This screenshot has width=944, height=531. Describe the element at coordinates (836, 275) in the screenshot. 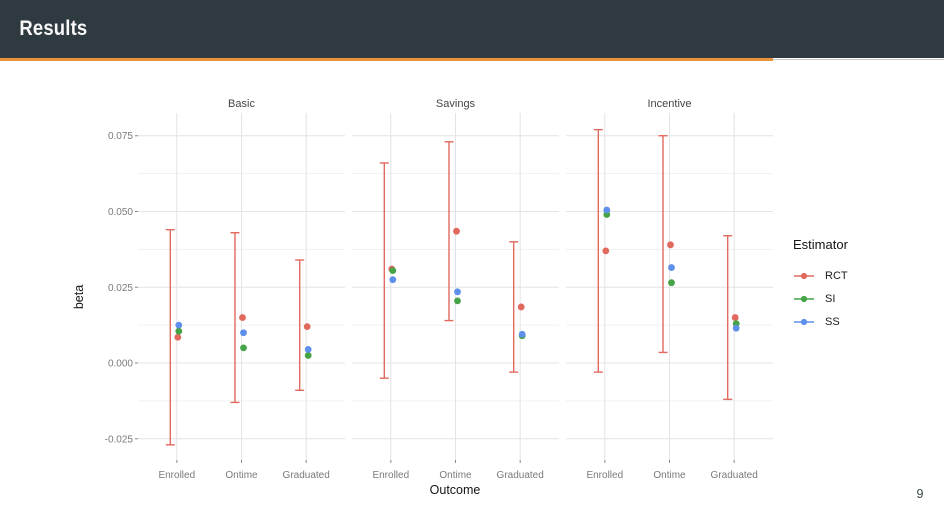

I see `legend-label-rct: RCT` at that location.